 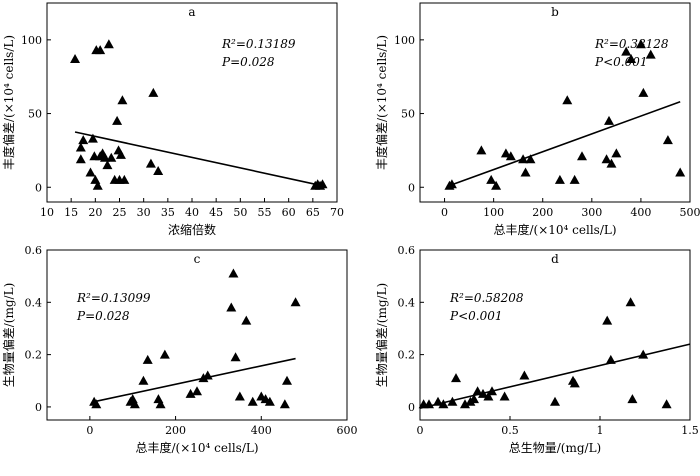 I want to click on r-squared-annotation: R²=0.58208, so click(x=486, y=298).